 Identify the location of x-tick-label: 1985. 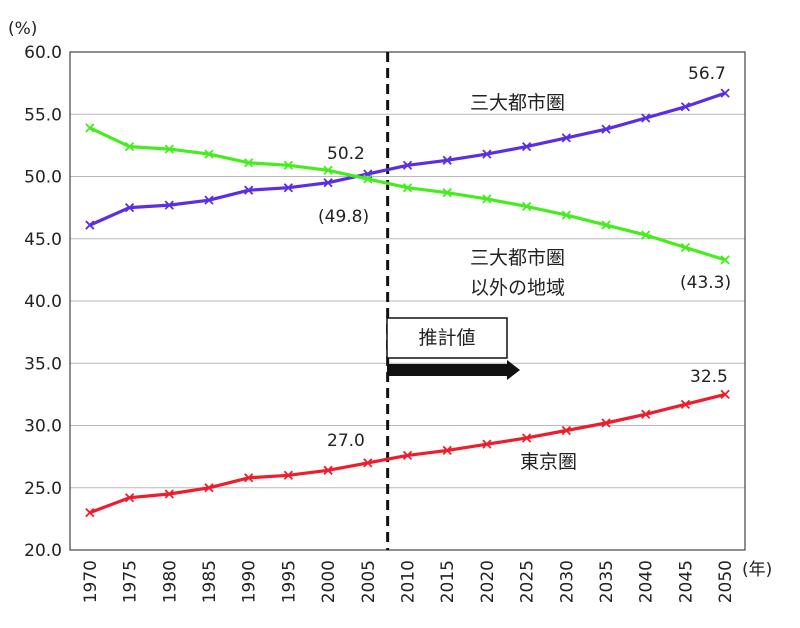
(210, 581).